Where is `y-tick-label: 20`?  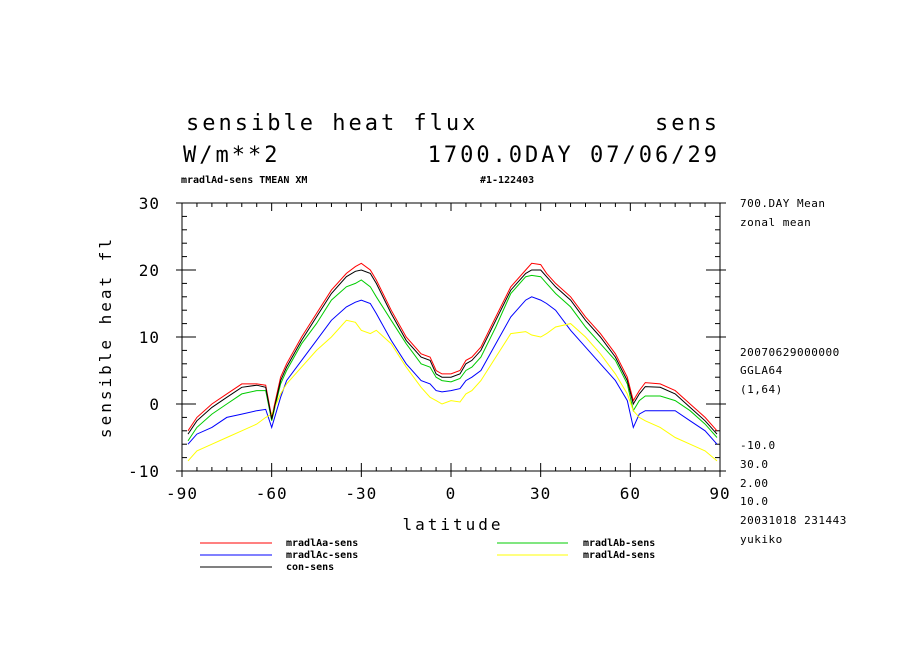
y-tick-label: 20 is located at coordinates (149, 270).